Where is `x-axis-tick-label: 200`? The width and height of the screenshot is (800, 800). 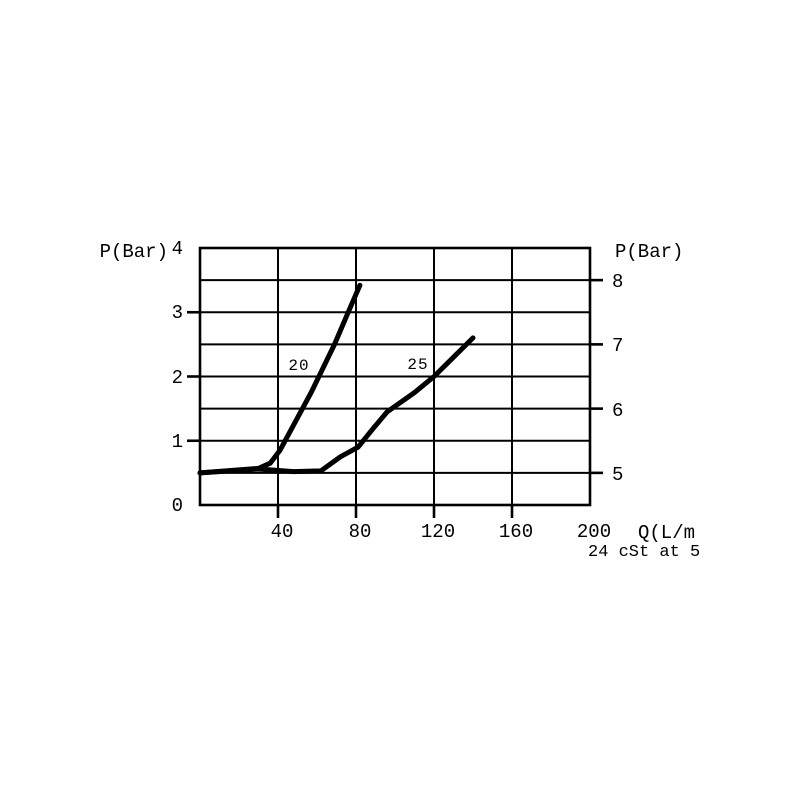 x-axis-tick-label: 200 is located at coordinates (594, 532).